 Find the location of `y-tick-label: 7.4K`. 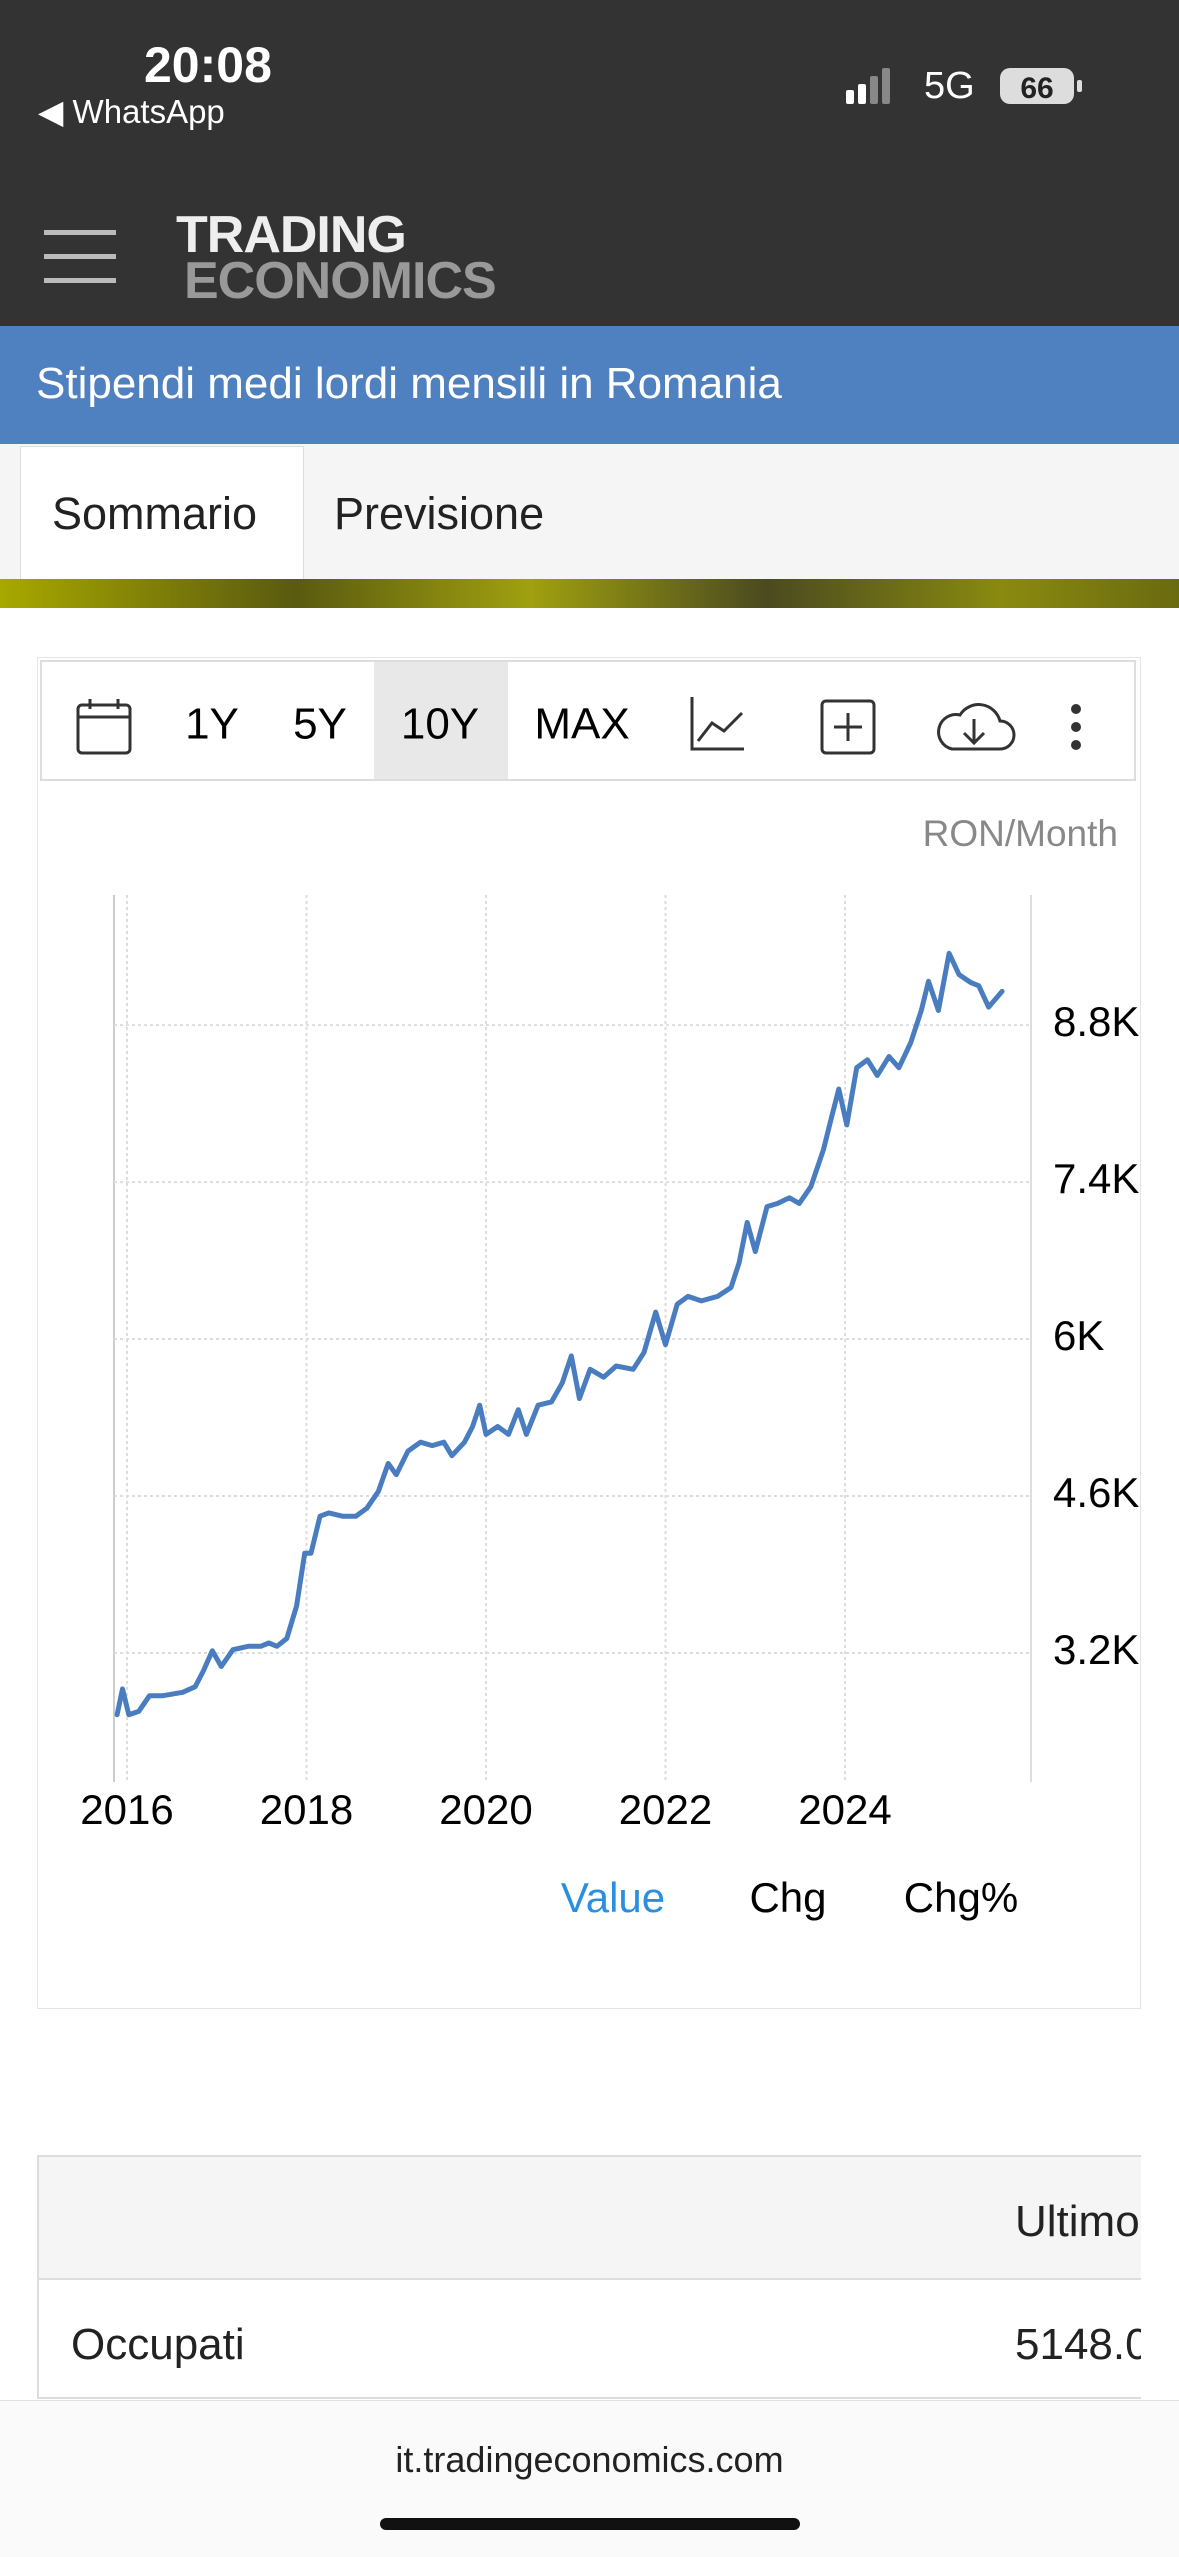

y-tick-label: 7.4K is located at coordinates (1096, 1178).